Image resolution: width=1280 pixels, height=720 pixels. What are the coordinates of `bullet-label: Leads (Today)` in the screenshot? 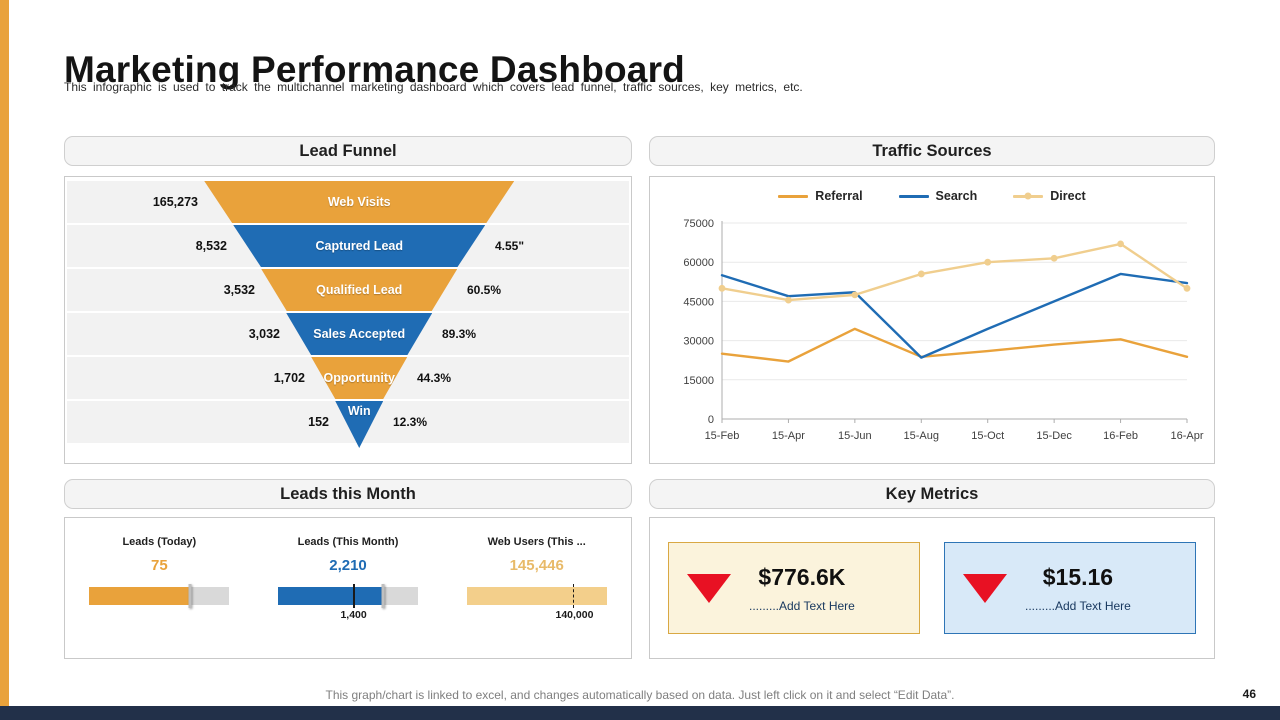 It's located at (159, 542).